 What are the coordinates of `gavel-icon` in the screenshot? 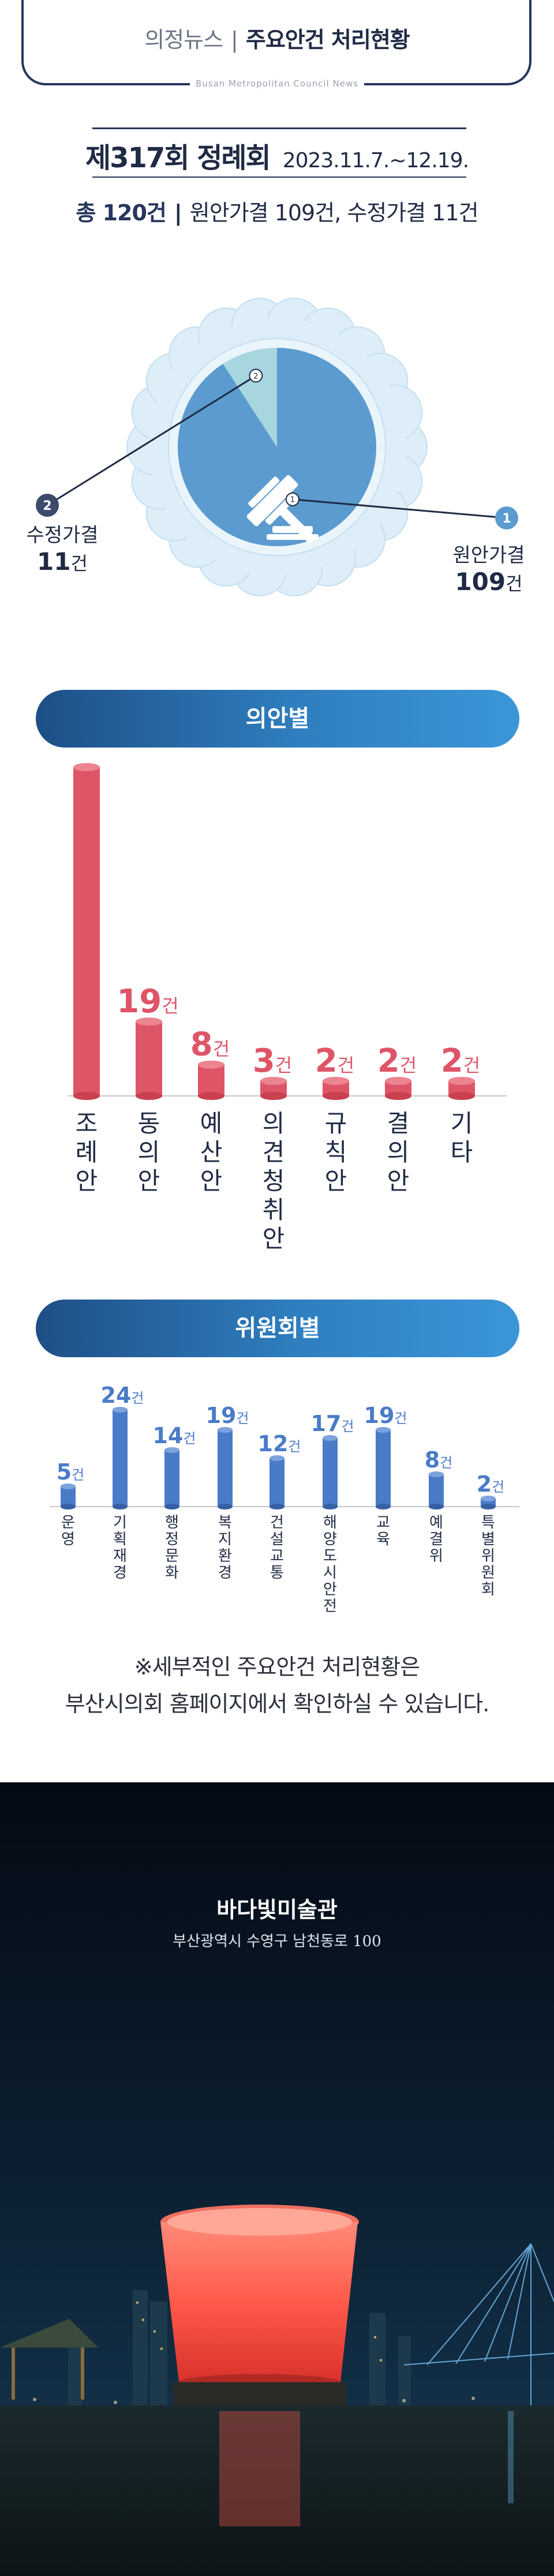 It's located at (282, 509).